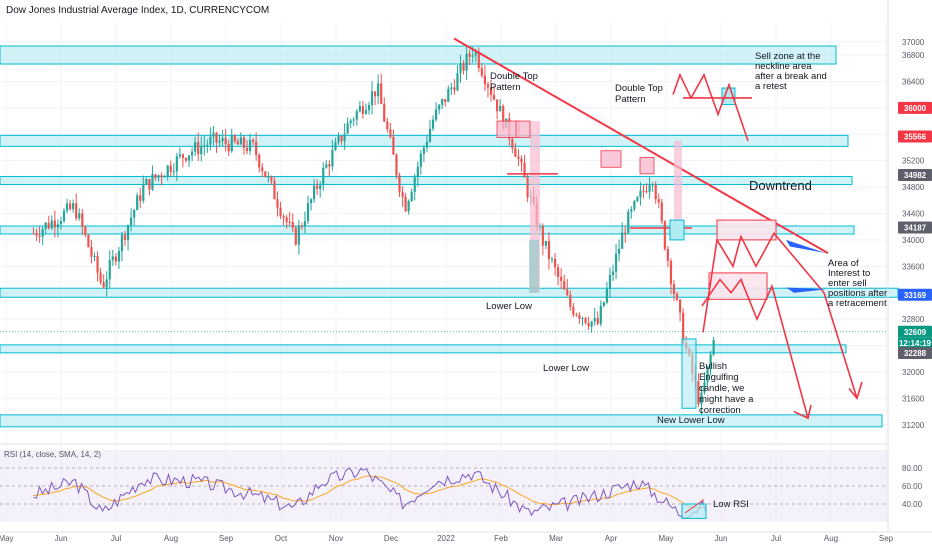 The image size is (932, 550). What do you see at coordinates (535, 207) in the screenshot?
I see `pink-highlight` at bounding box center [535, 207].